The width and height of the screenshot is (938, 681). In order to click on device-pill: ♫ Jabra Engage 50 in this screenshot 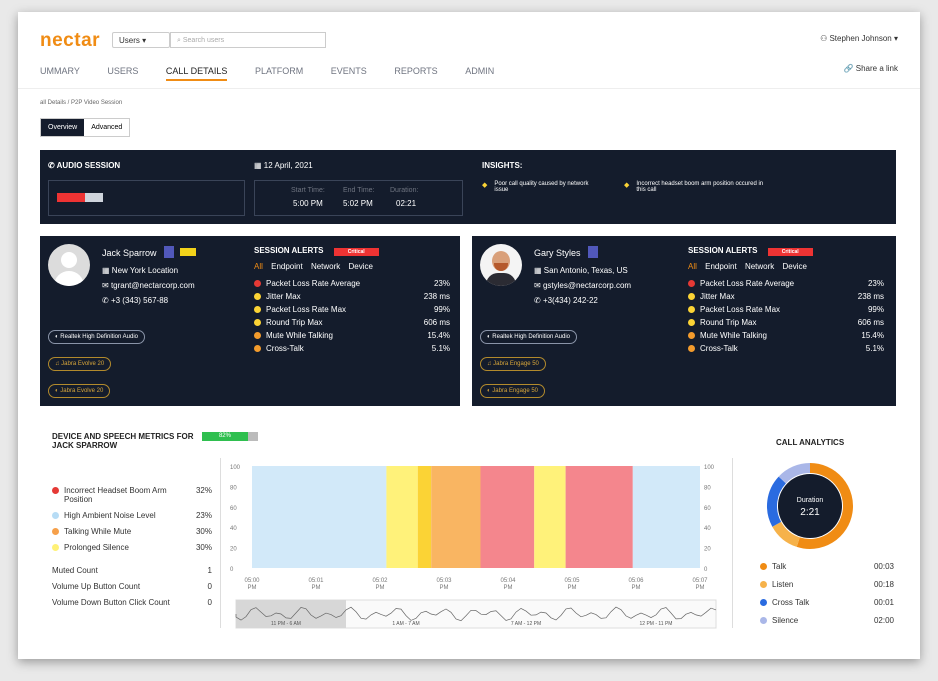, I will do `click(513, 364)`.